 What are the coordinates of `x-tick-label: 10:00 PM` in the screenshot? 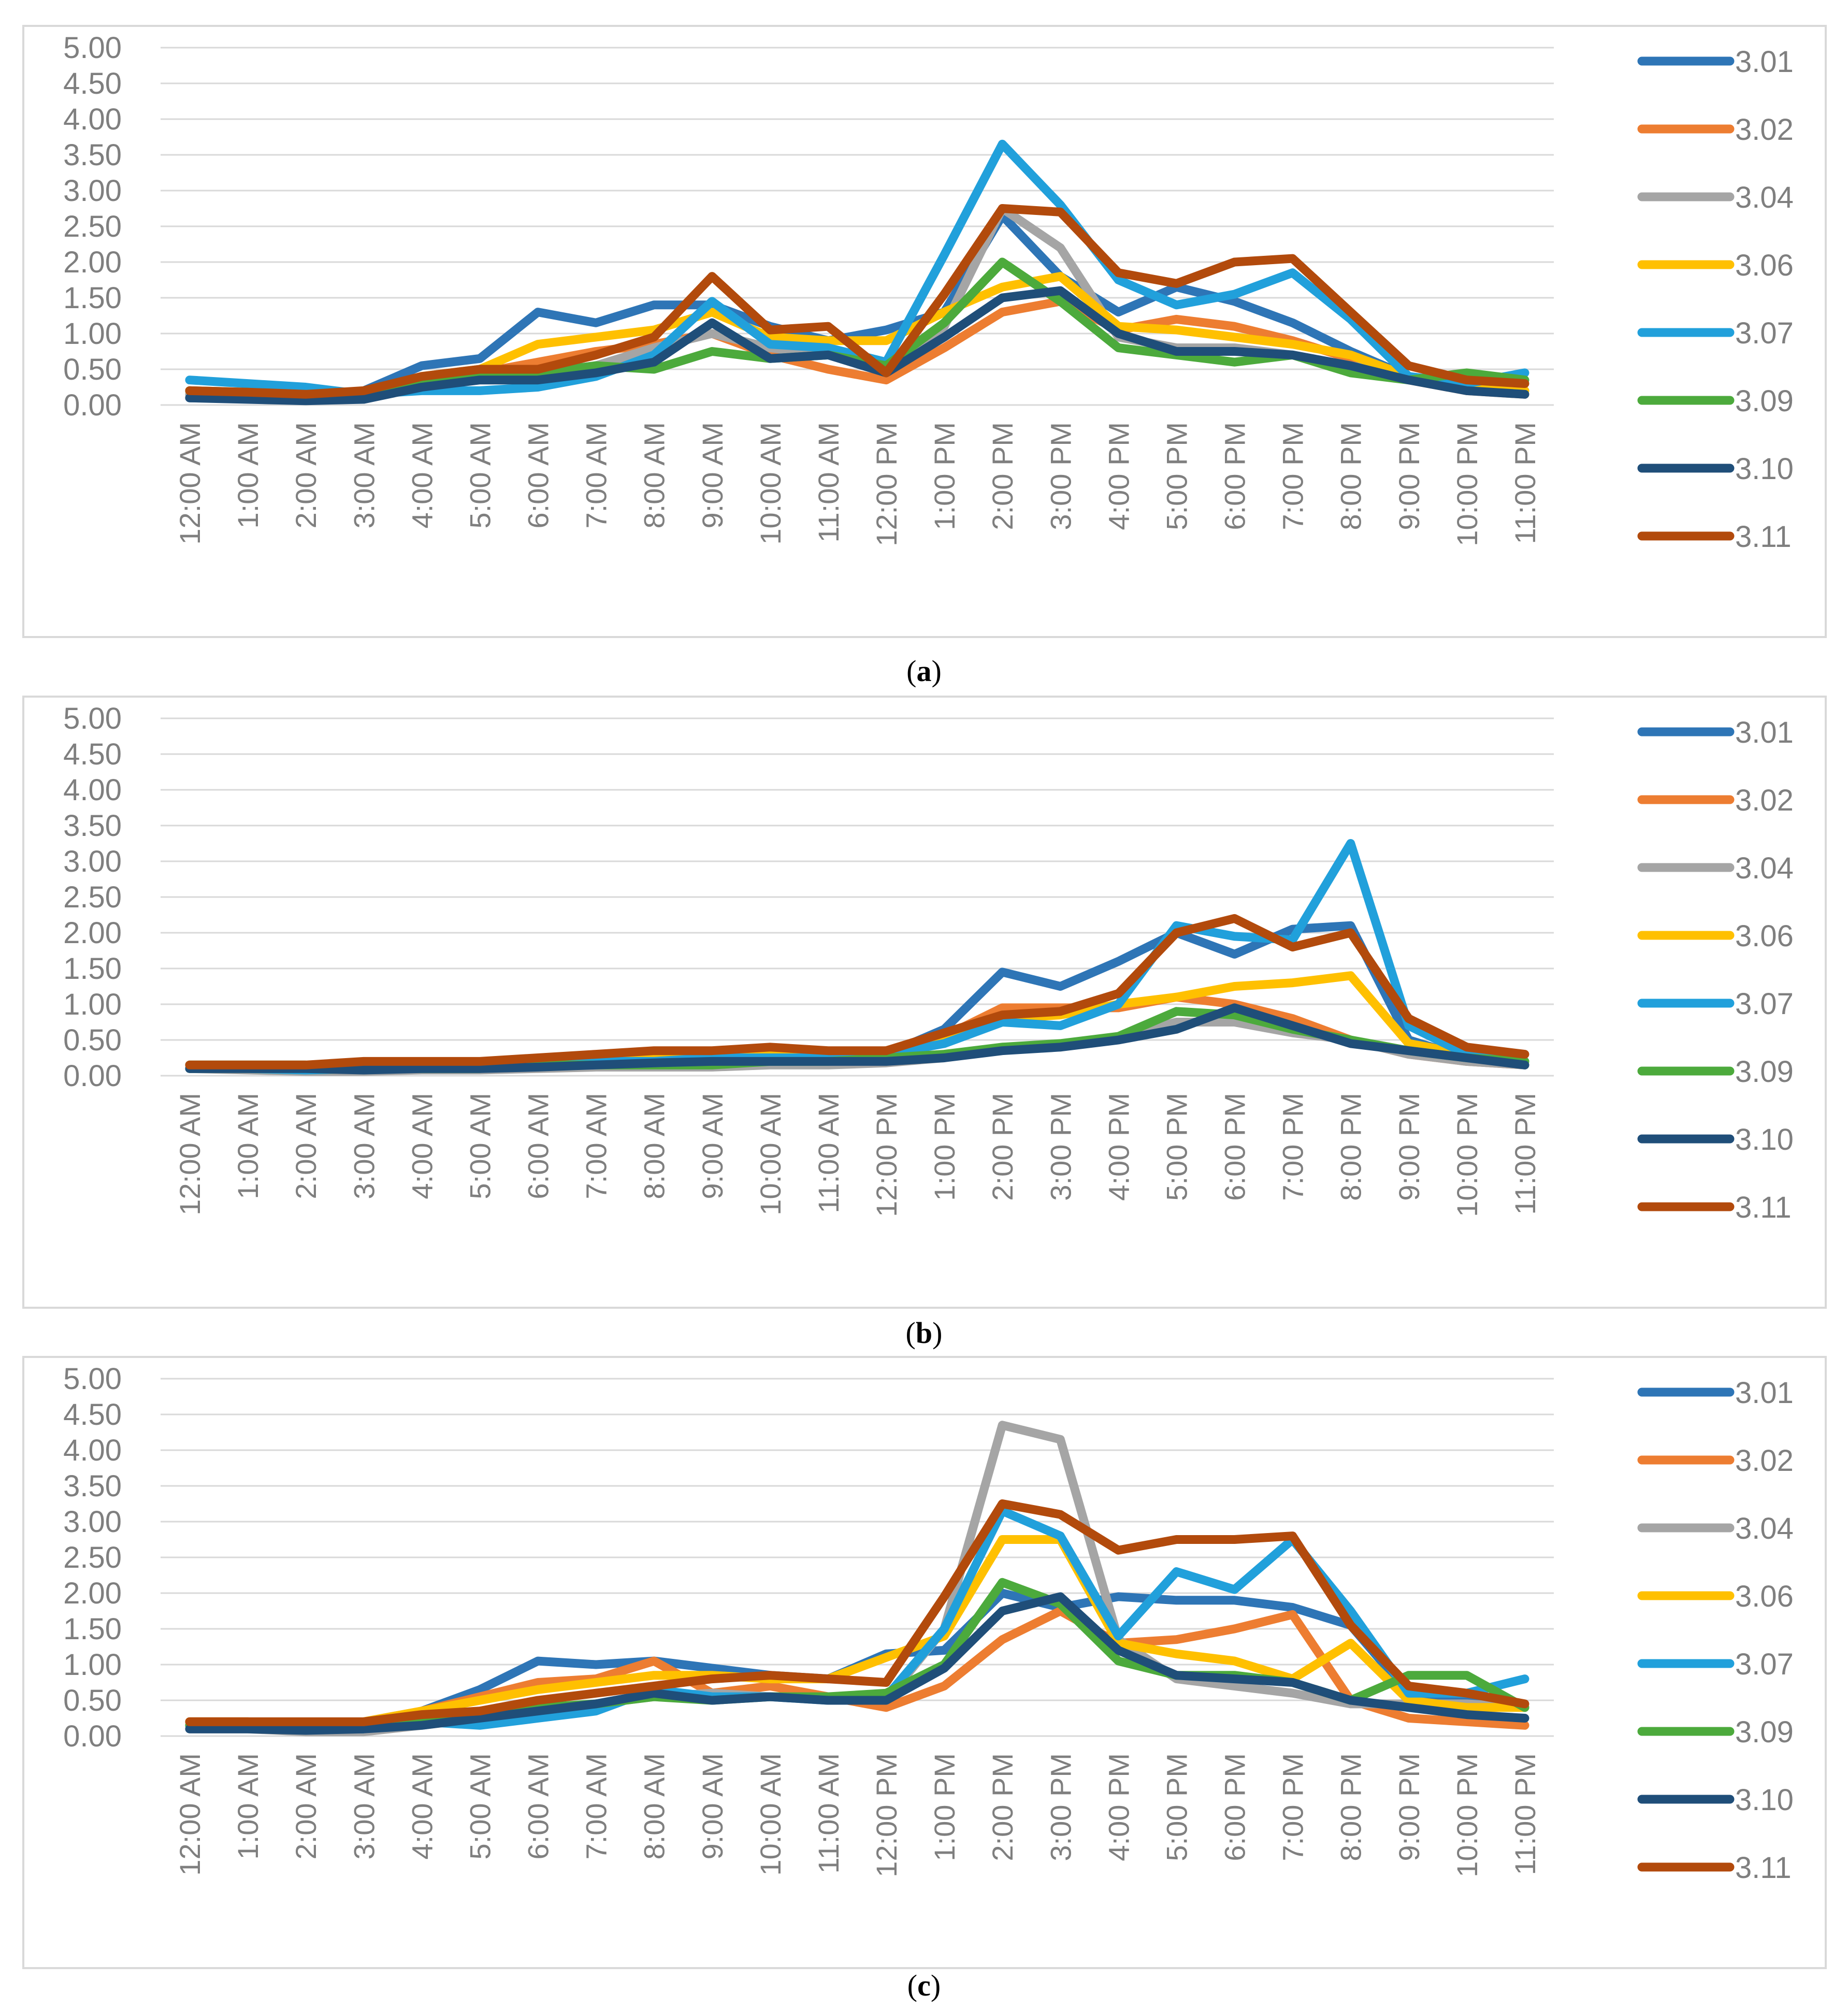 It's located at (1467, 1155).